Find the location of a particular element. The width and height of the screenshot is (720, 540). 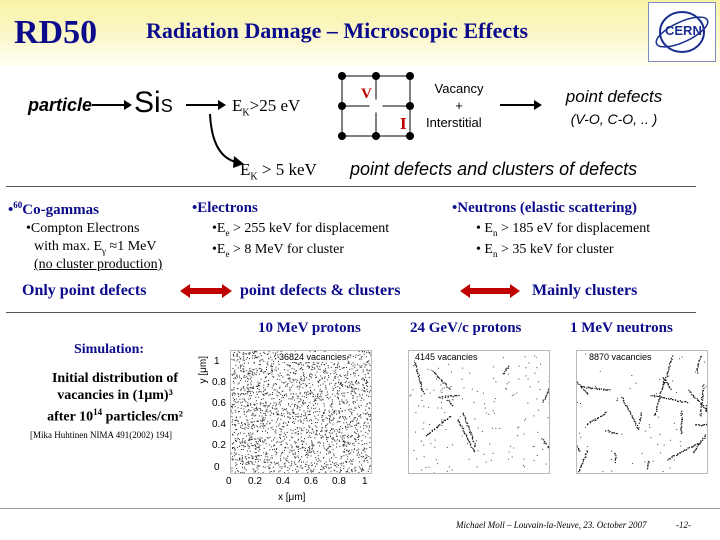

panel-heading-10mev-protons: 10 MeV protons is located at coordinates (309, 328).